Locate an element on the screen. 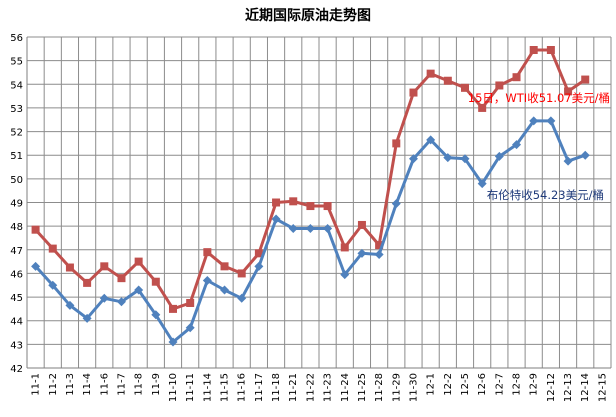 Image resolution: width=616 pixels, height=417 pixels. y-tick-label-49: 49 is located at coordinates (16, 204).